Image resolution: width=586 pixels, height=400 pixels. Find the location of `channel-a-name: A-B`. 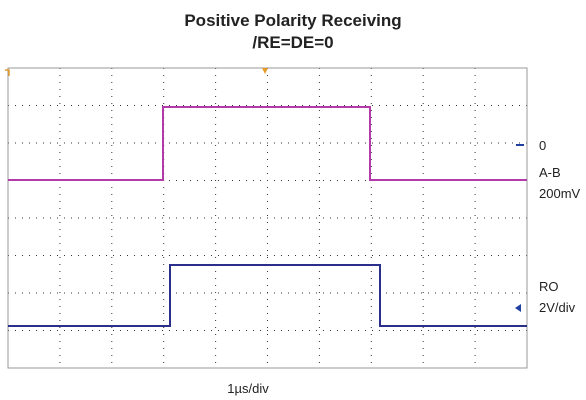

channel-a-name: A-B is located at coordinates (550, 172).